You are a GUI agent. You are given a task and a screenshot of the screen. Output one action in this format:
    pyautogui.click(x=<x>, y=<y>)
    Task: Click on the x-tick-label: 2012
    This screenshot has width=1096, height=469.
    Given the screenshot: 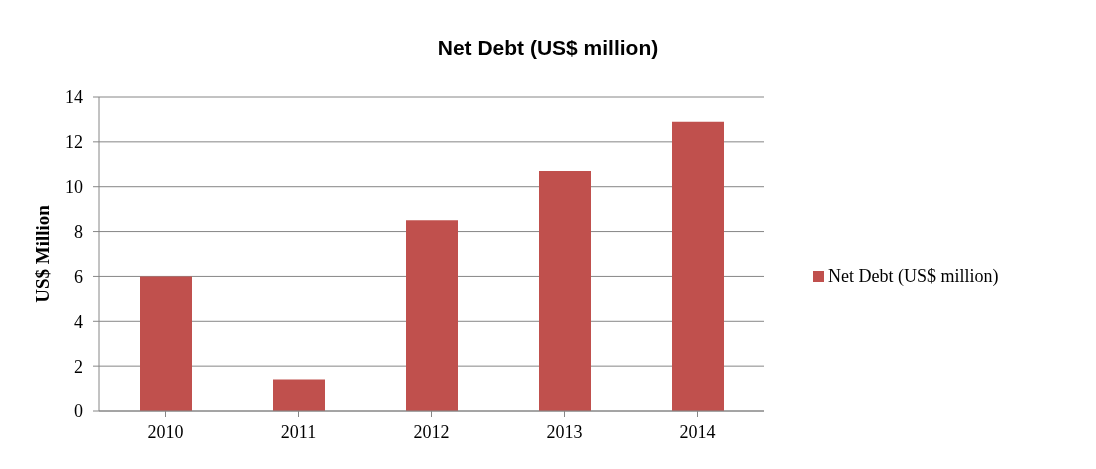 What is the action you would take?
    pyautogui.click(x=431, y=431)
    